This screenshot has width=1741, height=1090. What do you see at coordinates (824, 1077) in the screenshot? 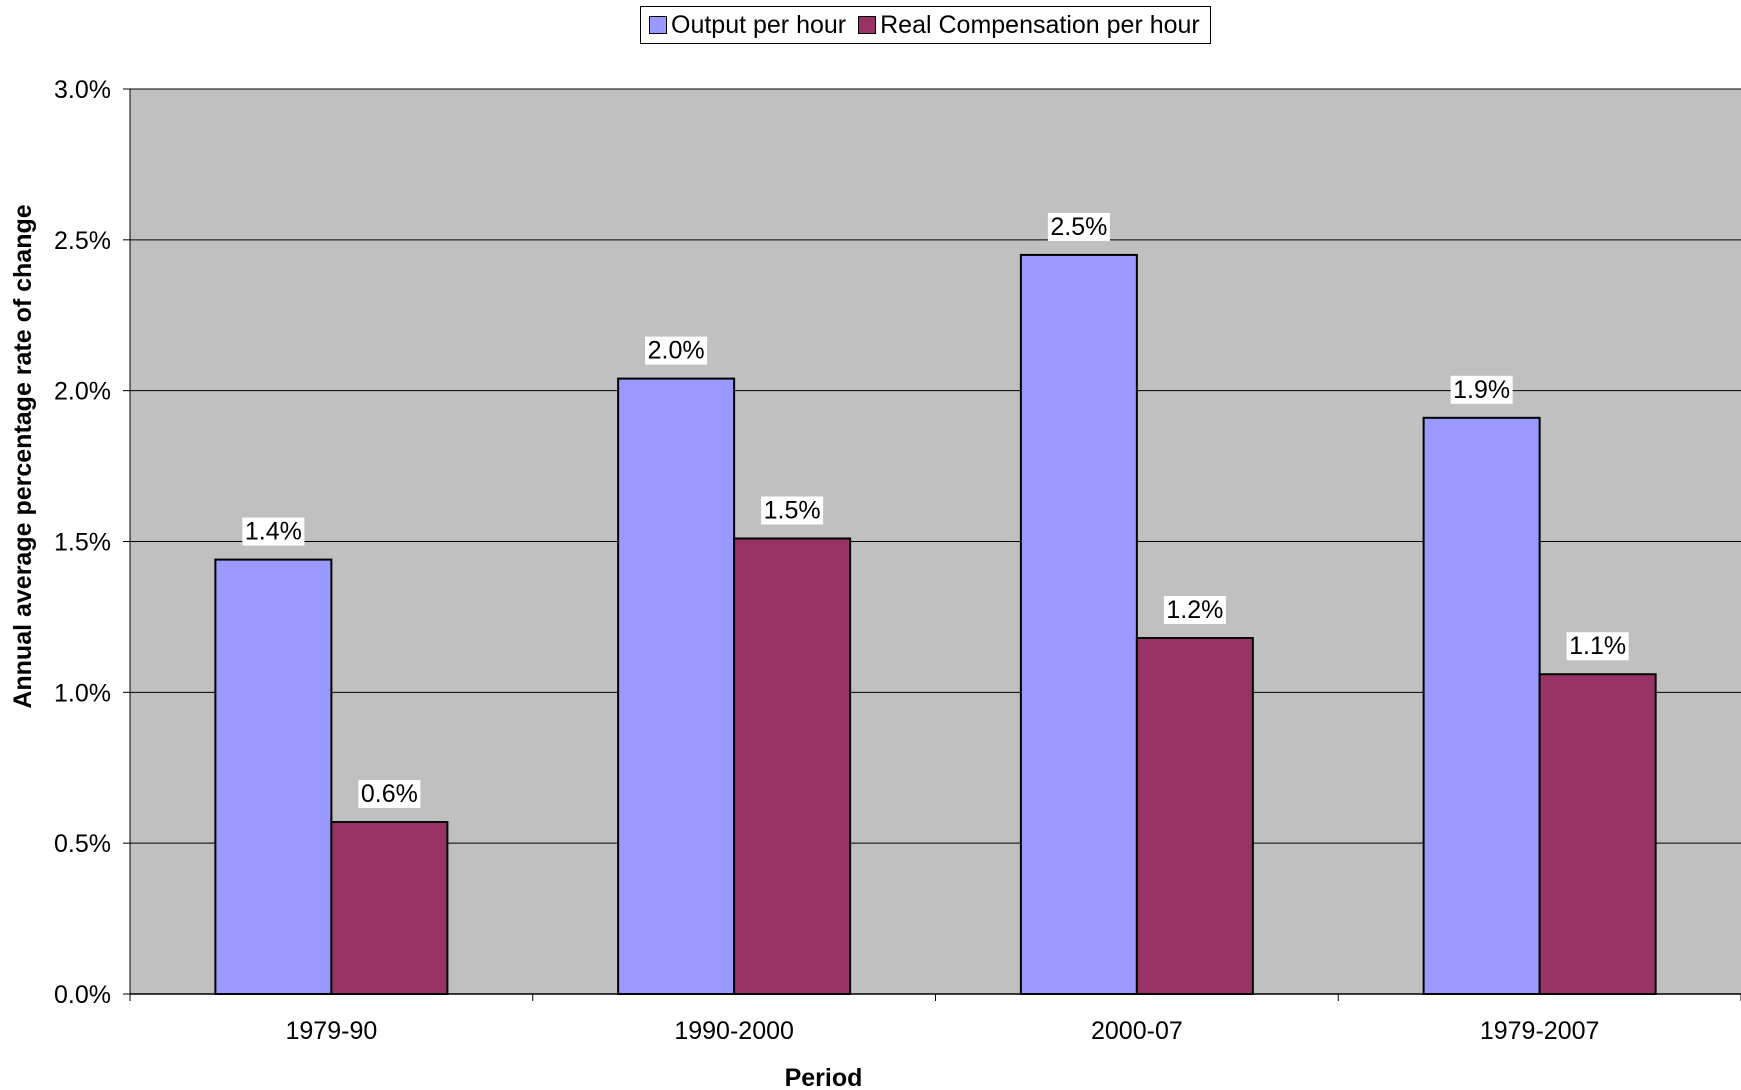
I see `x-axis-title: Period` at bounding box center [824, 1077].